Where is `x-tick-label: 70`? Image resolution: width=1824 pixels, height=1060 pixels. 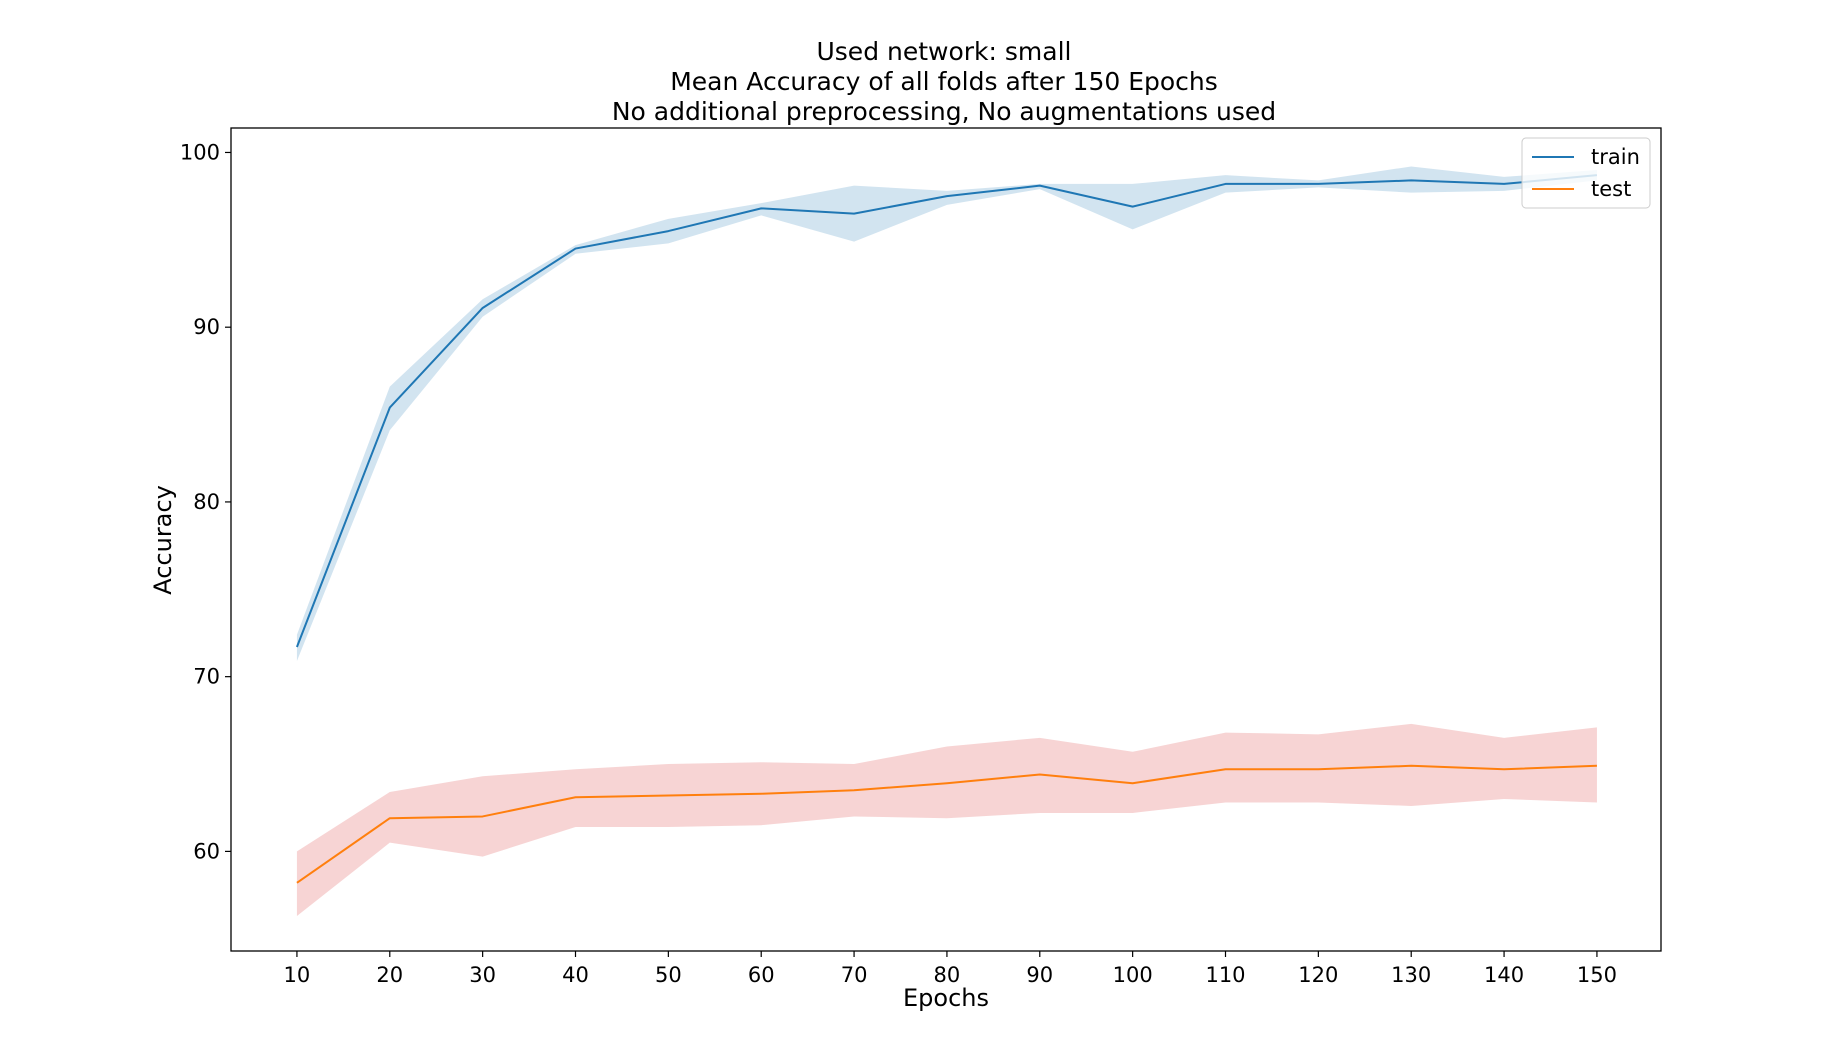 x-tick-label: 70 is located at coordinates (854, 975).